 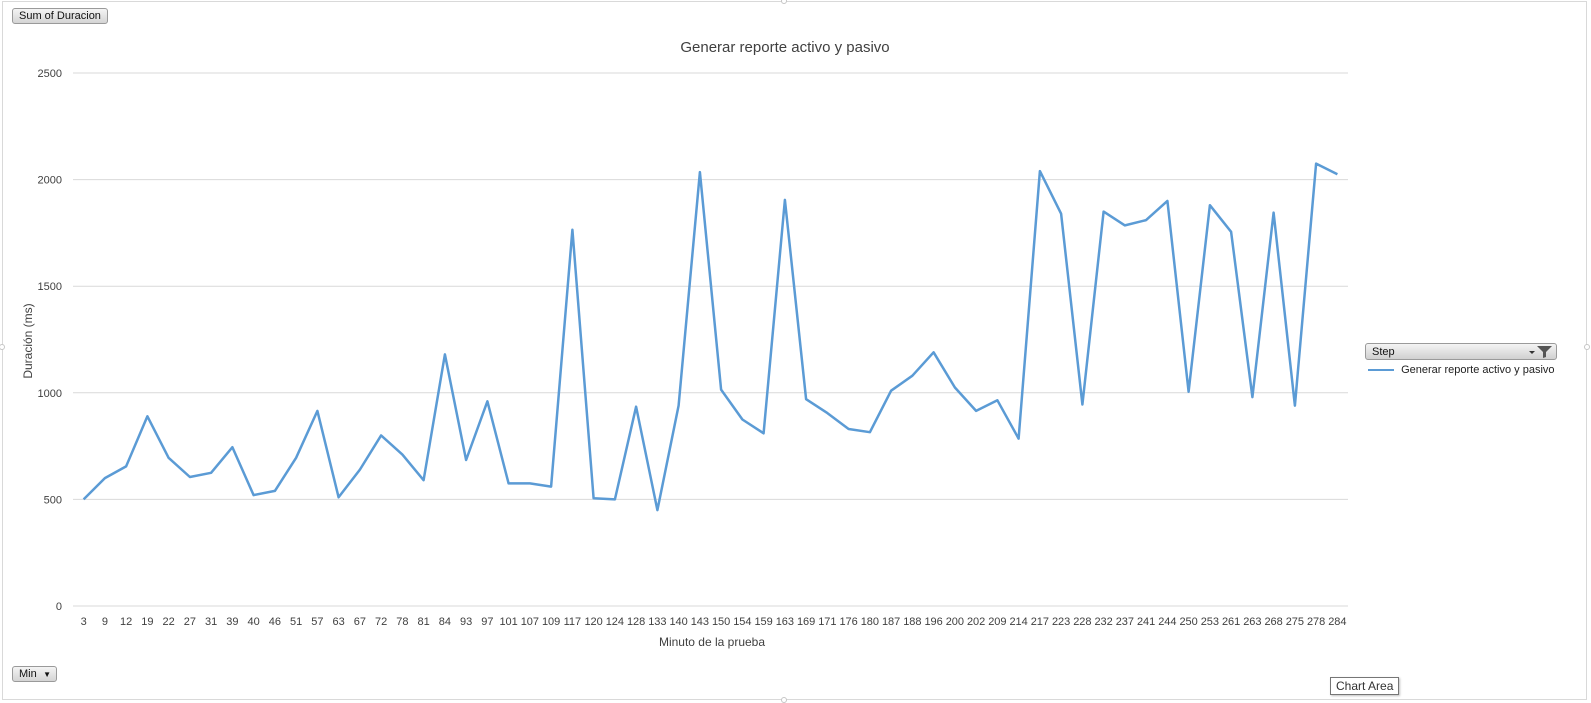 What do you see at coordinates (784, 47) in the screenshot?
I see `chart-title: Generar reporte activo y pasivo` at bounding box center [784, 47].